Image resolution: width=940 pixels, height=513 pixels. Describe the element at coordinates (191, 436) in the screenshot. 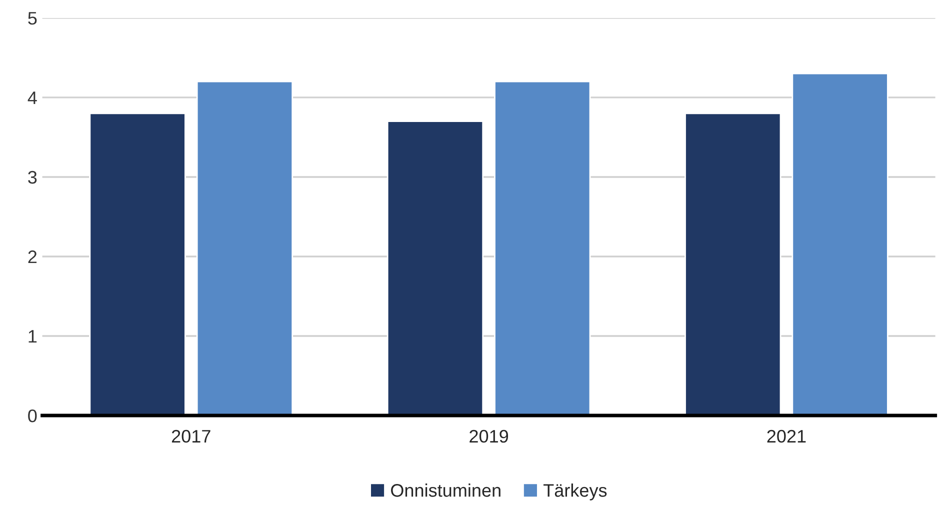

I see `x-tick-label: 2017` at that location.